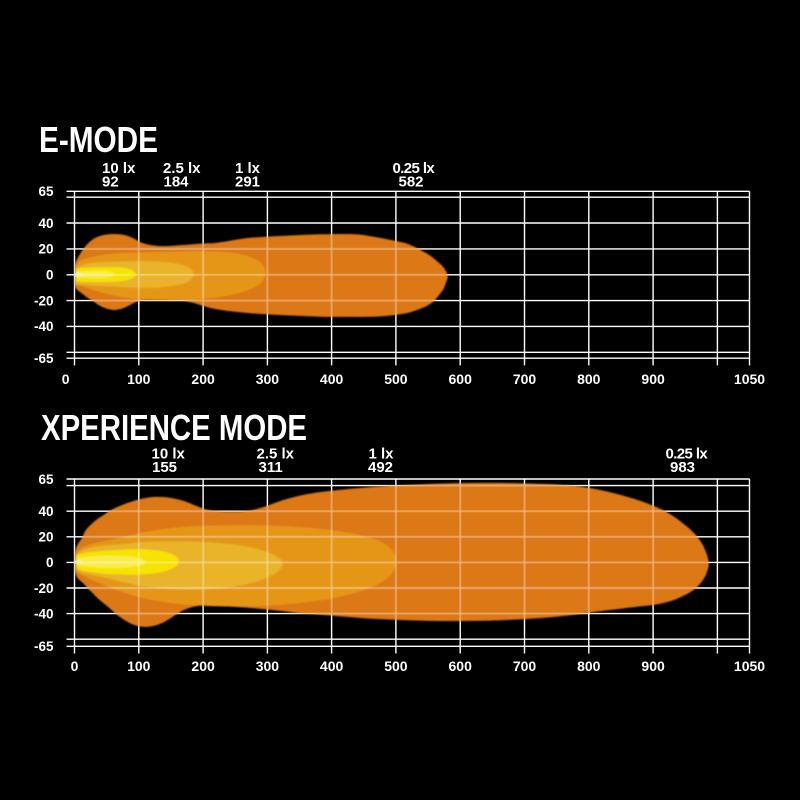  I want to click on svg-text: 492, so click(380, 467).